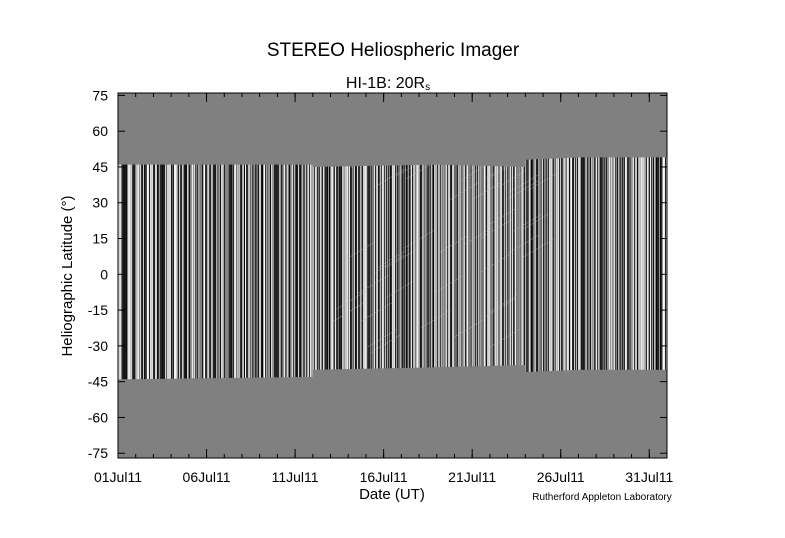 This screenshot has height=538, width=785. Describe the element at coordinates (100, 95) in the screenshot. I see `y-tick-label: 75` at that location.